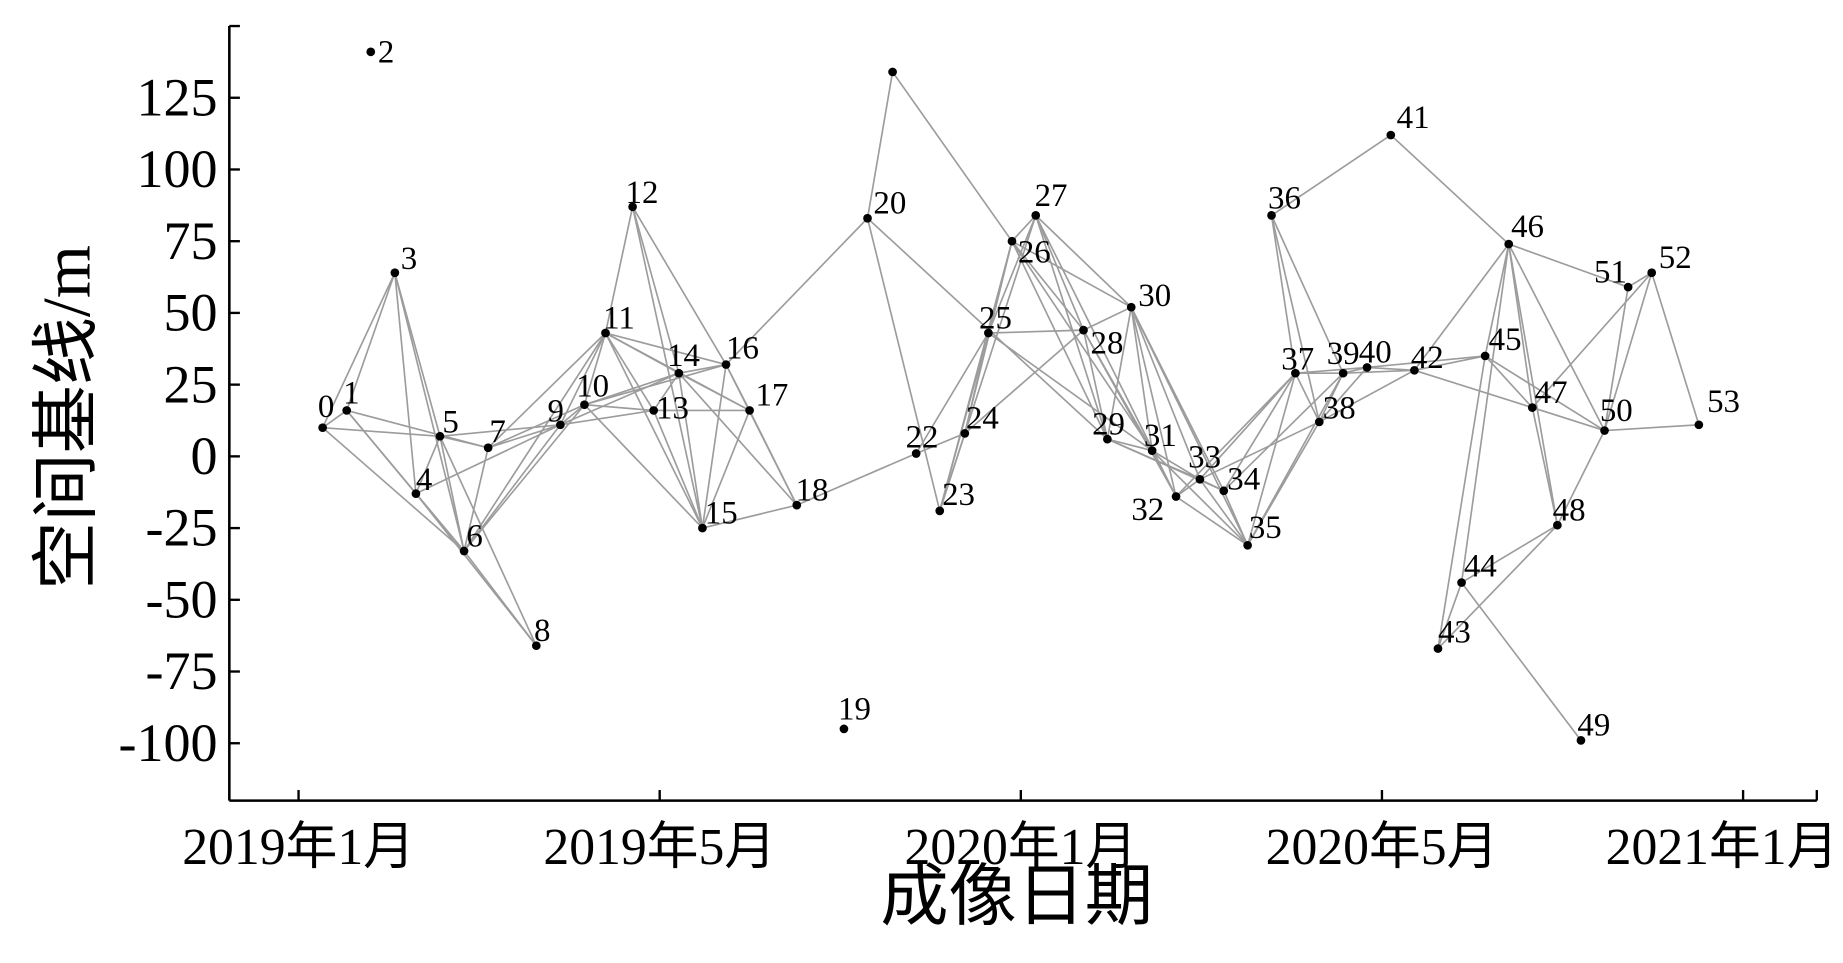  Describe the element at coordinates (409, 259) in the screenshot. I see `point-label: 3` at that location.